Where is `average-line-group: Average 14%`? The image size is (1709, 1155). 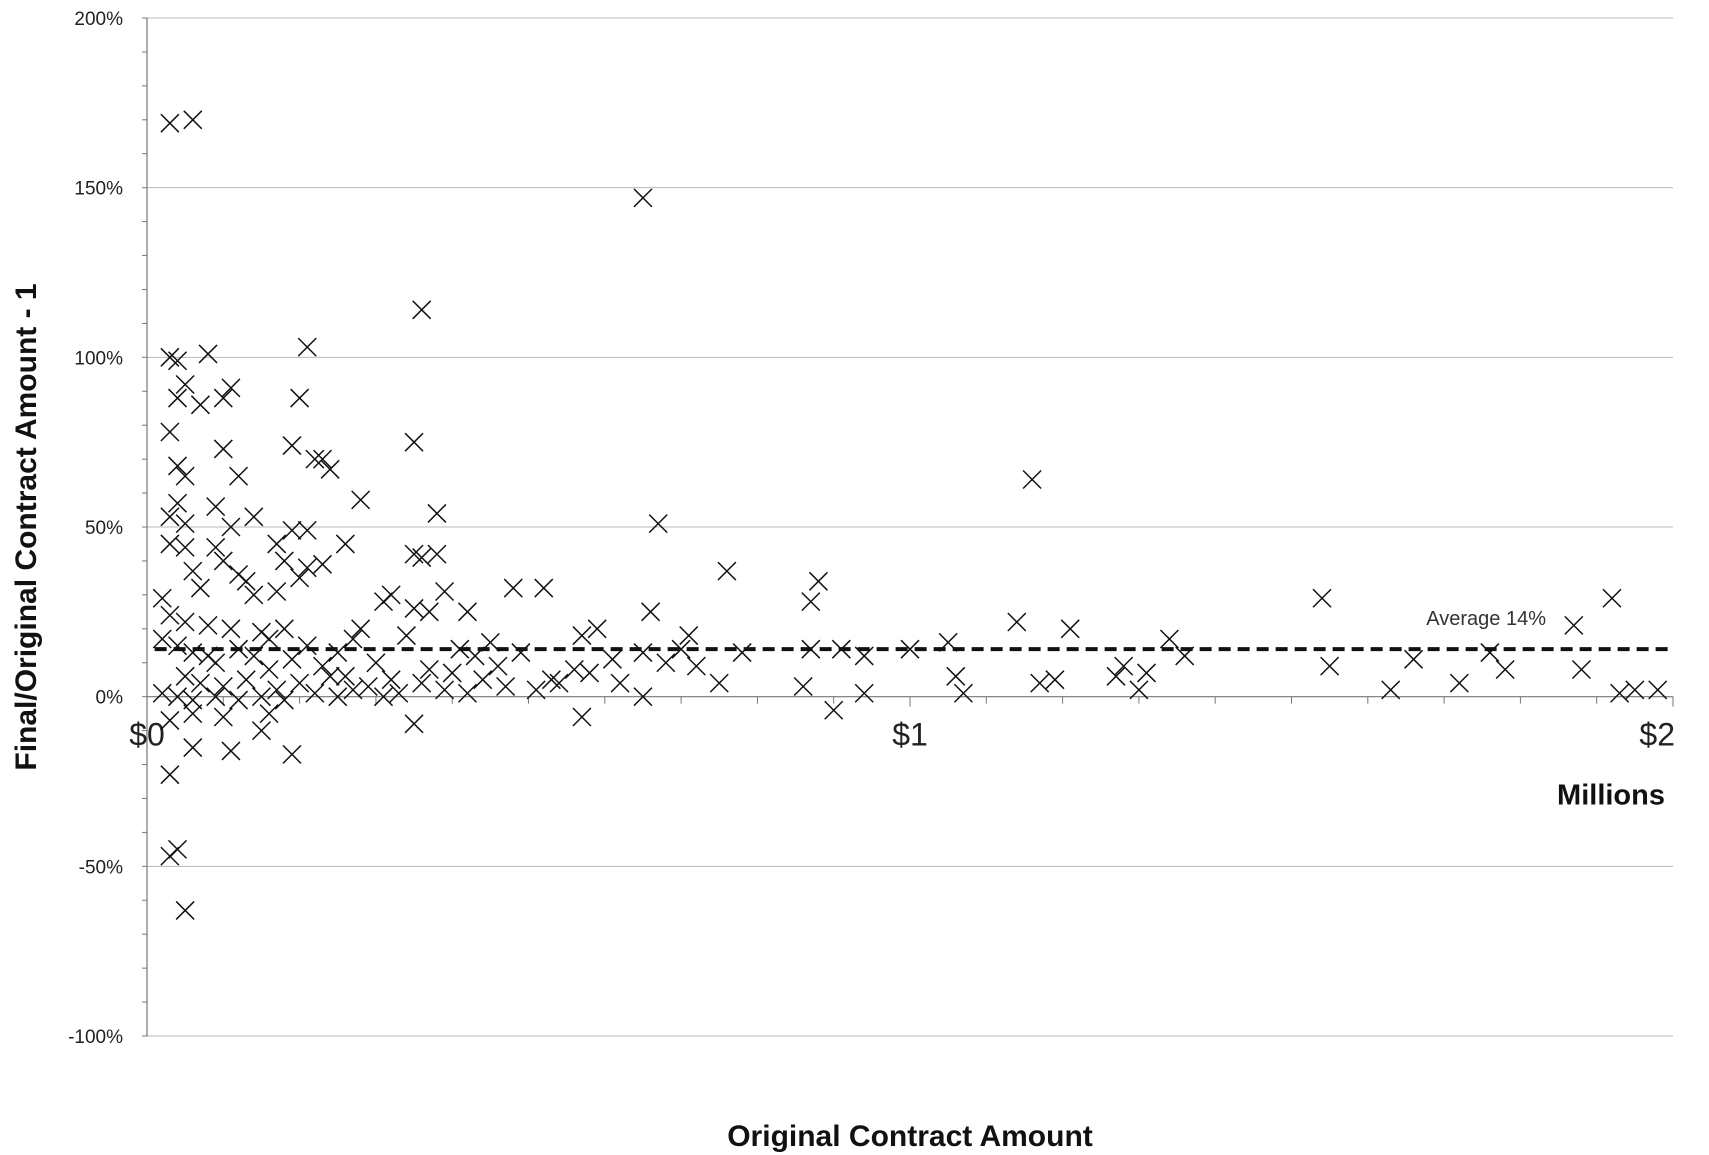 average-line-group: Average 14% is located at coordinates (913, 630).